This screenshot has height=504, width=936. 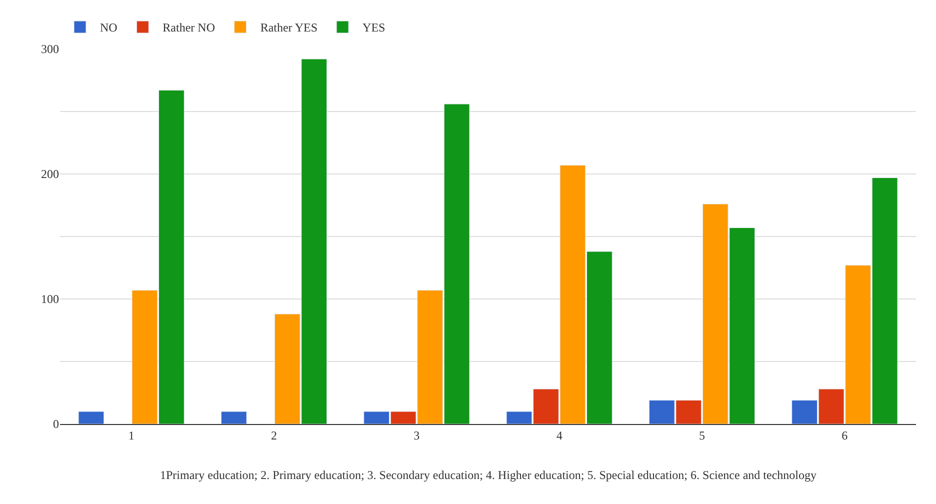 What do you see at coordinates (417, 435) in the screenshot?
I see `x-tick-label: 3` at bounding box center [417, 435].